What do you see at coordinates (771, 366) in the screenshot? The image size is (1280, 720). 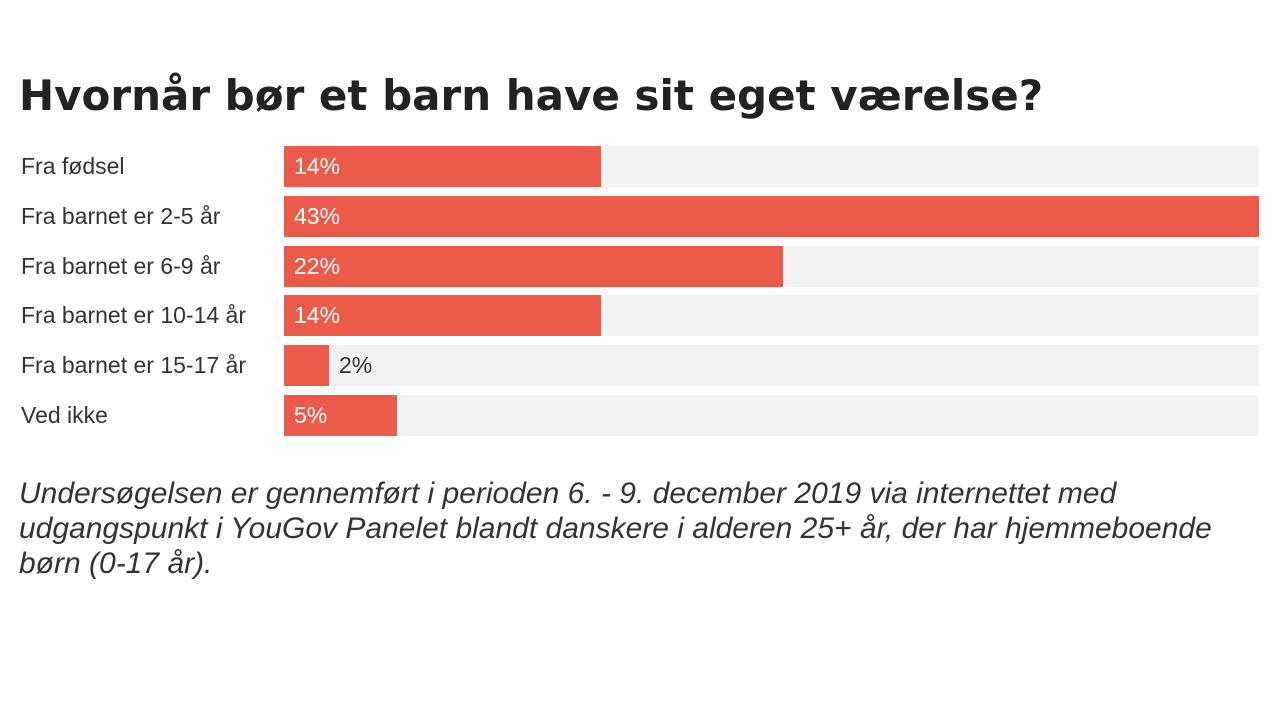 I see `bar-track: 2%` at bounding box center [771, 366].